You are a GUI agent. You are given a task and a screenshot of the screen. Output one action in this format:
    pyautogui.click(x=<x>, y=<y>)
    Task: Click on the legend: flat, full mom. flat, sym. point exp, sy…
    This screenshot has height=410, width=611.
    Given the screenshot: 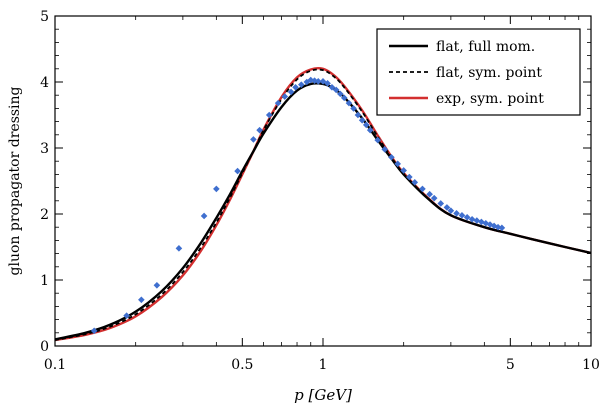 What is the action you would take?
    pyautogui.click(x=478, y=72)
    